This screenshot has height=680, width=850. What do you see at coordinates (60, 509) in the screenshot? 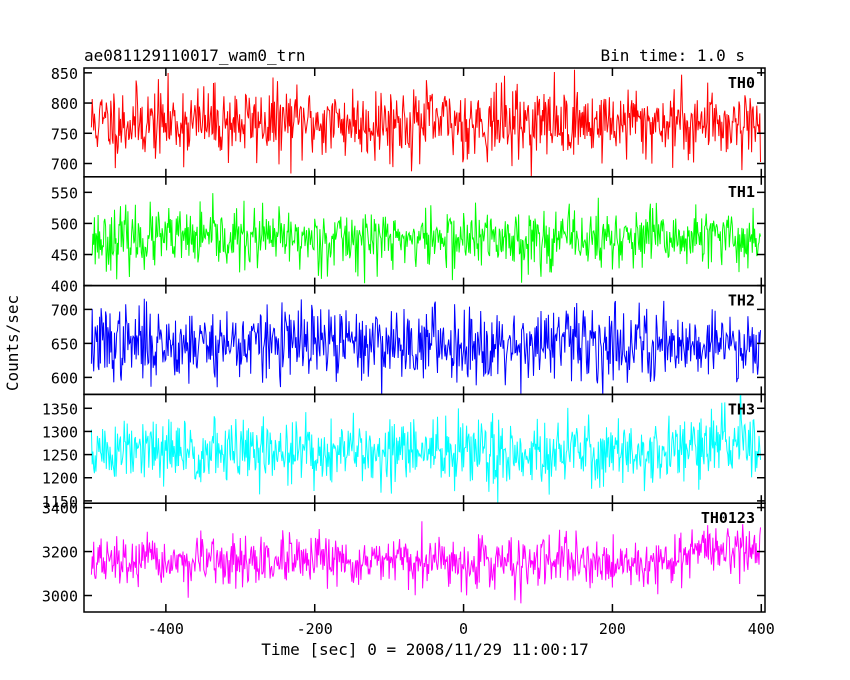
I see `y-tick-label-th0123: 3400` at bounding box center [60, 509].